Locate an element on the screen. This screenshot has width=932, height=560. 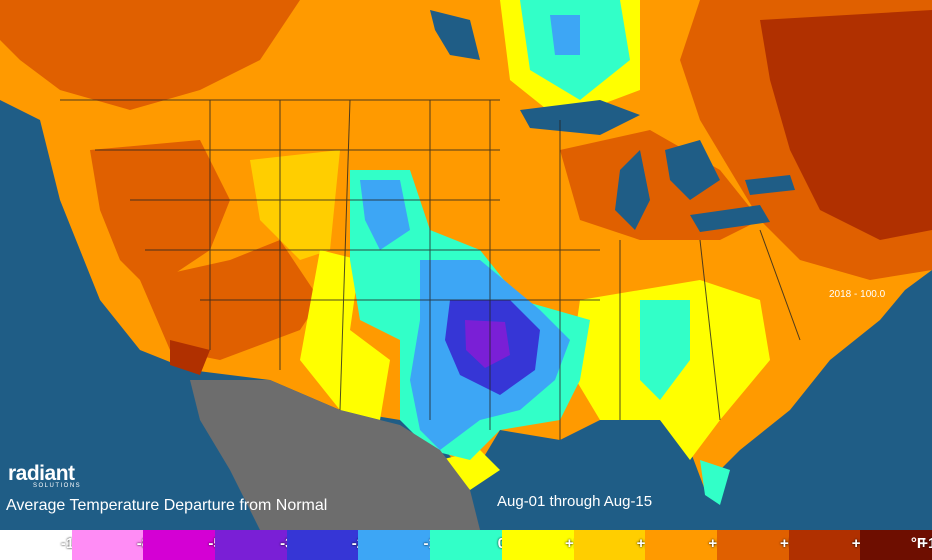
color-legend: -15-8-5-3-2-10+1+2+3+5+8 +15 is located at coordinates (466, 545).